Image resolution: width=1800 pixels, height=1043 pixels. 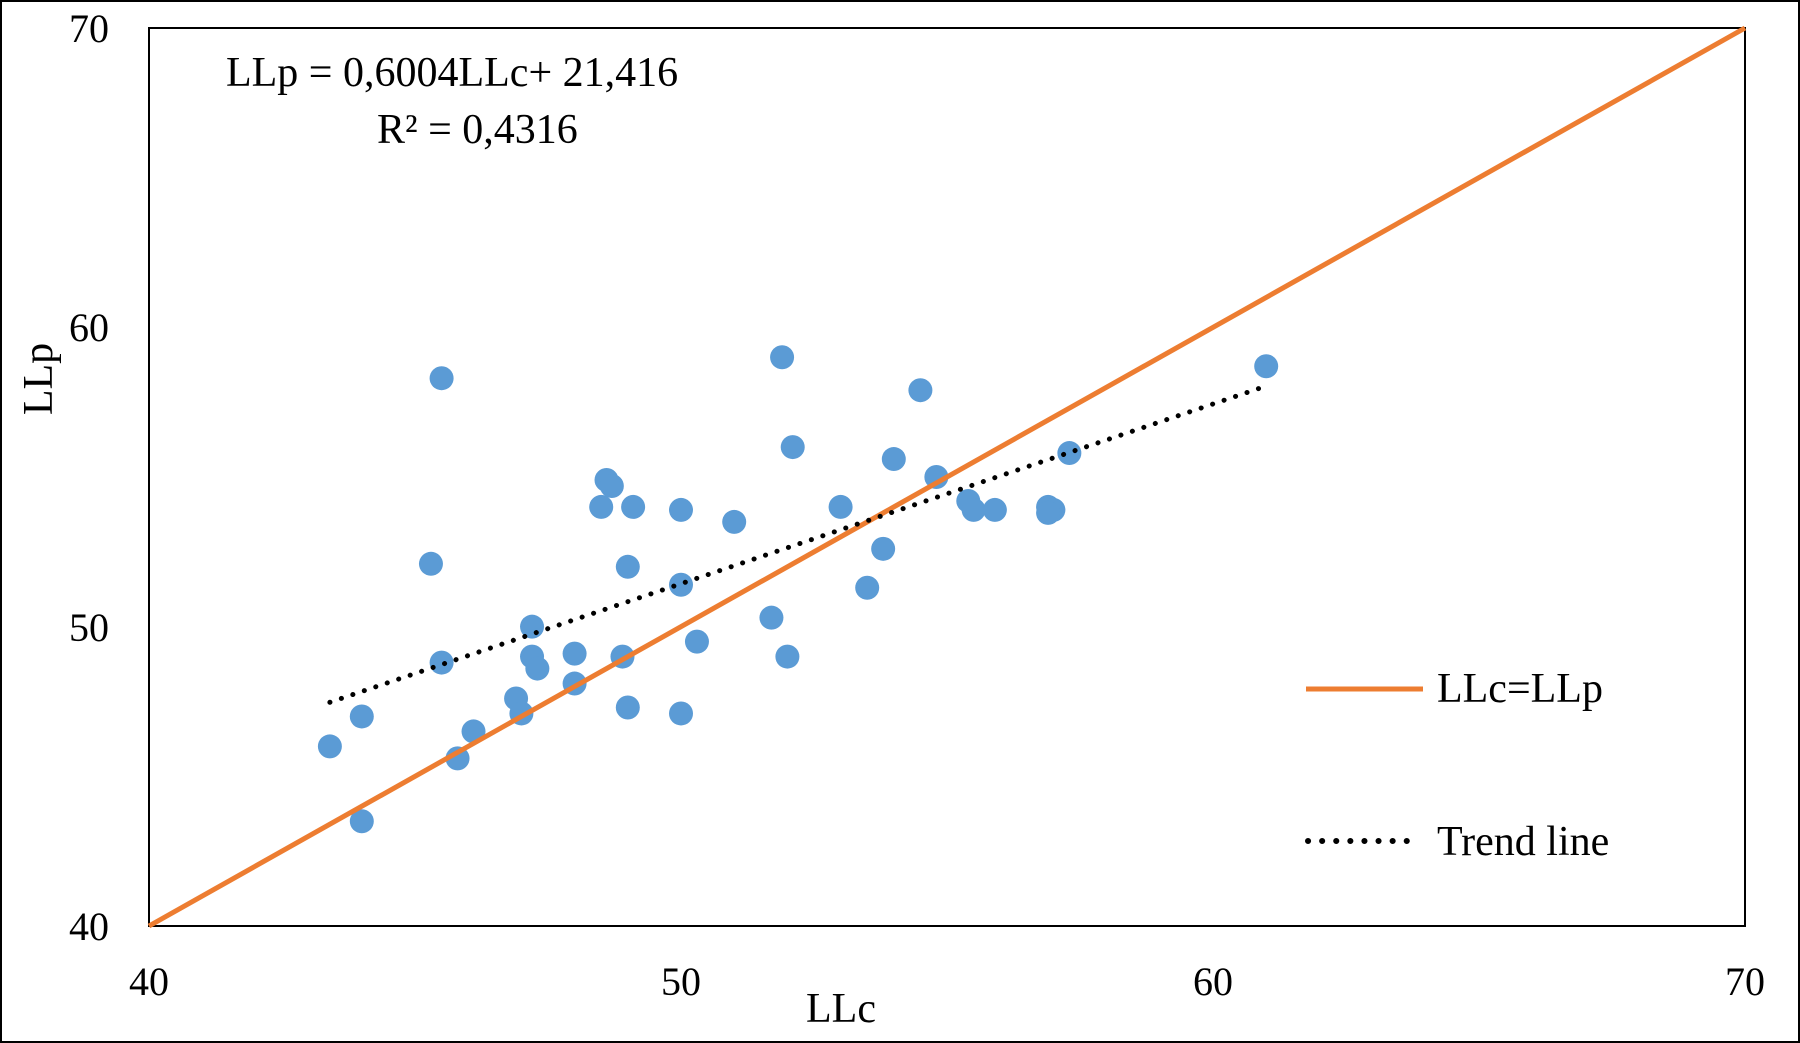 What do you see at coordinates (452, 73) in the screenshot?
I see `regression-equation: LLp = 0,6004LLc+ 21,416` at bounding box center [452, 73].